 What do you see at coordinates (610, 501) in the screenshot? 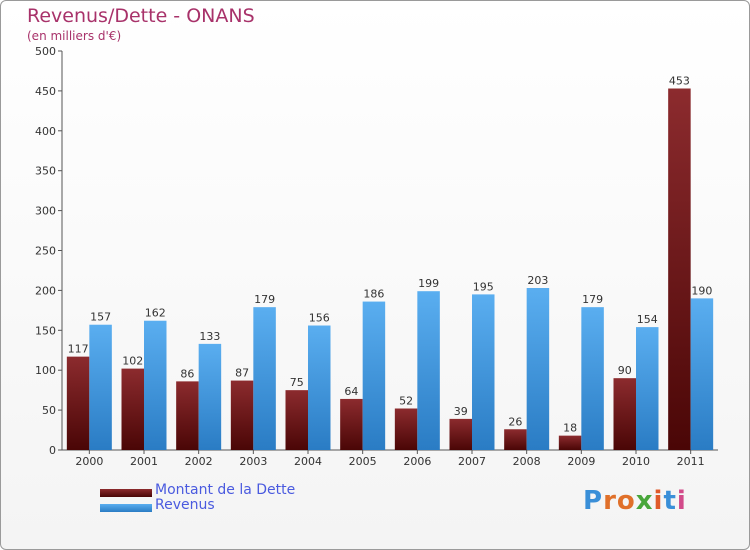
I see `logo-letter: r` at bounding box center [610, 501].